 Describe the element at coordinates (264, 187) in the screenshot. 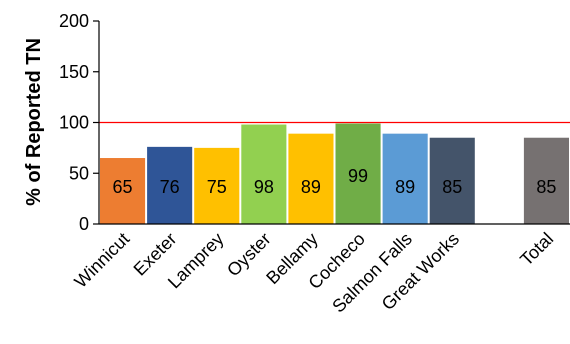

I see `bar-value-label-3: 98` at that location.